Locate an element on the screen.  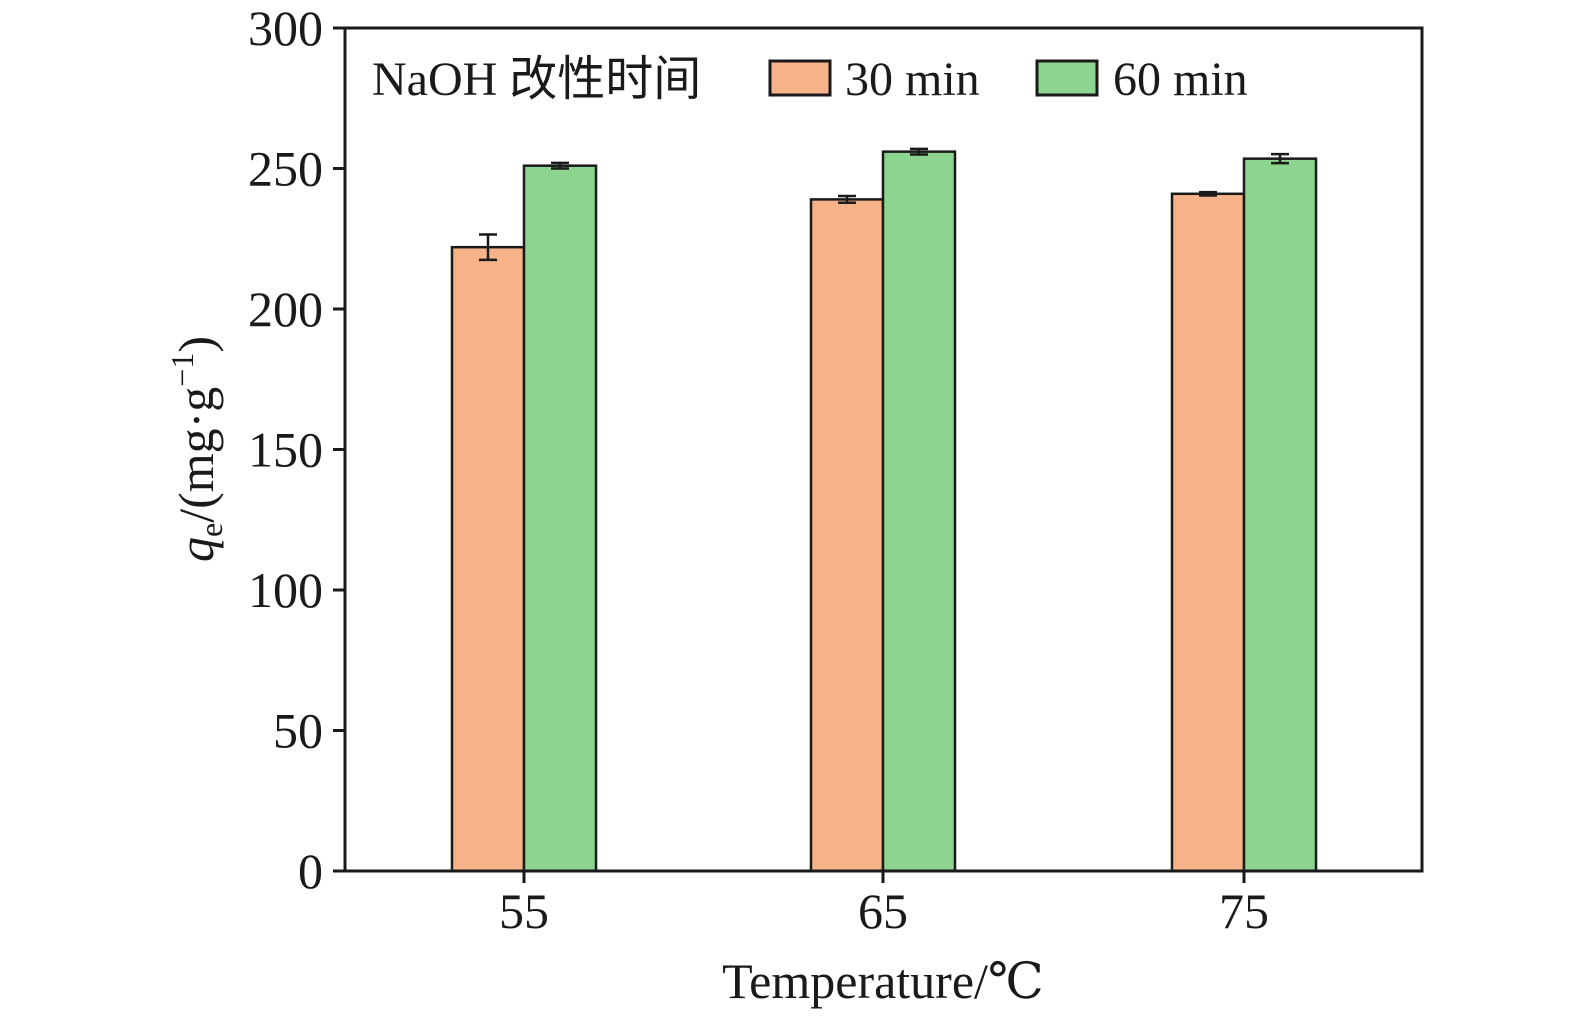
y-tick-label-0: 0 is located at coordinates (310, 871).